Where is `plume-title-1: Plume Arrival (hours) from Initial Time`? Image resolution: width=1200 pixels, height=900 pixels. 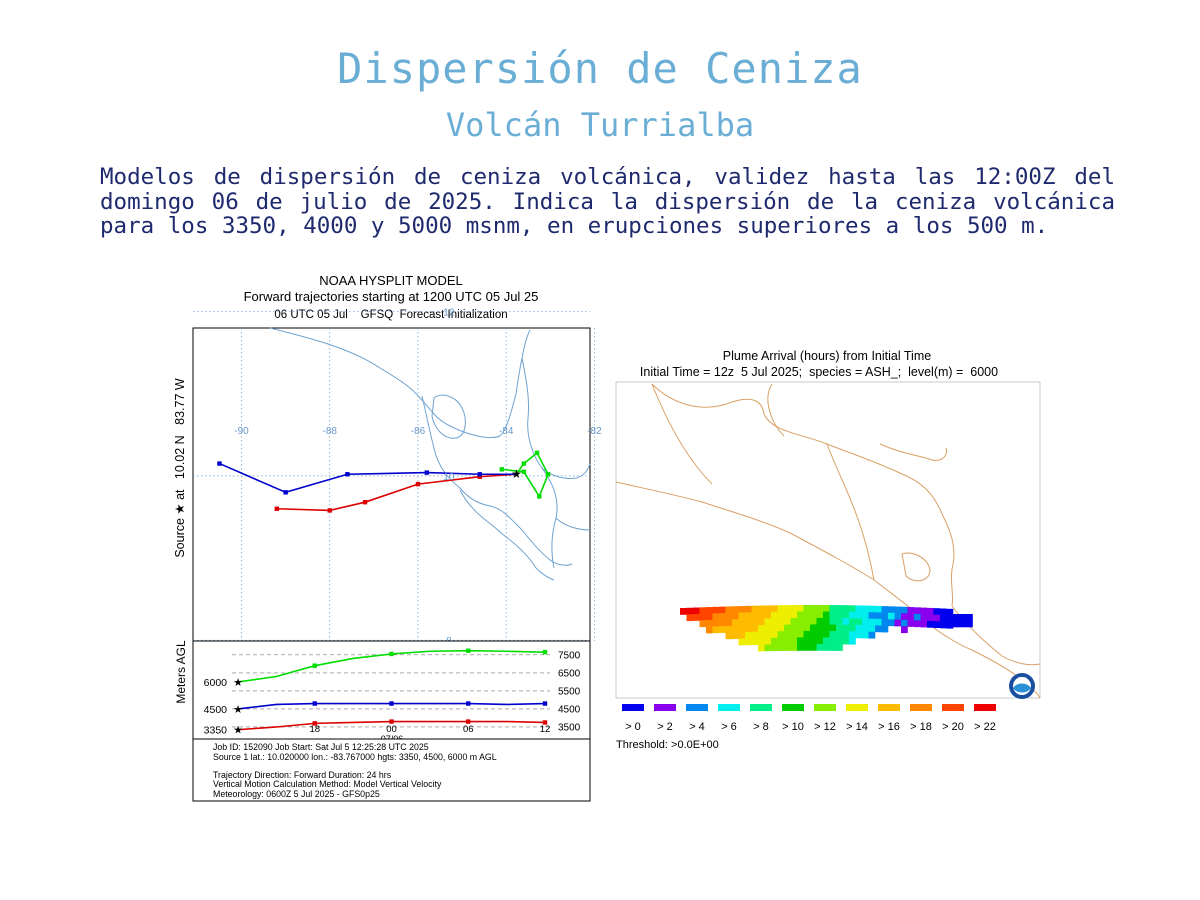 plume-title-1: Plume Arrival (hours) from Initial Time is located at coordinates (827, 356).